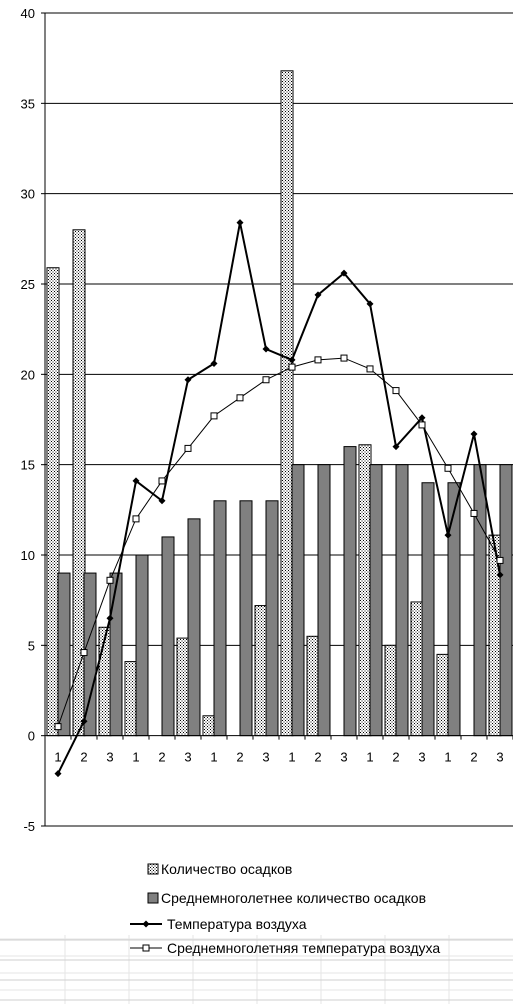 This screenshot has height=1004, width=513. What do you see at coordinates (31, 736) in the screenshot?
I see `y-tick-label: 0` at bounding box center [31, 736].